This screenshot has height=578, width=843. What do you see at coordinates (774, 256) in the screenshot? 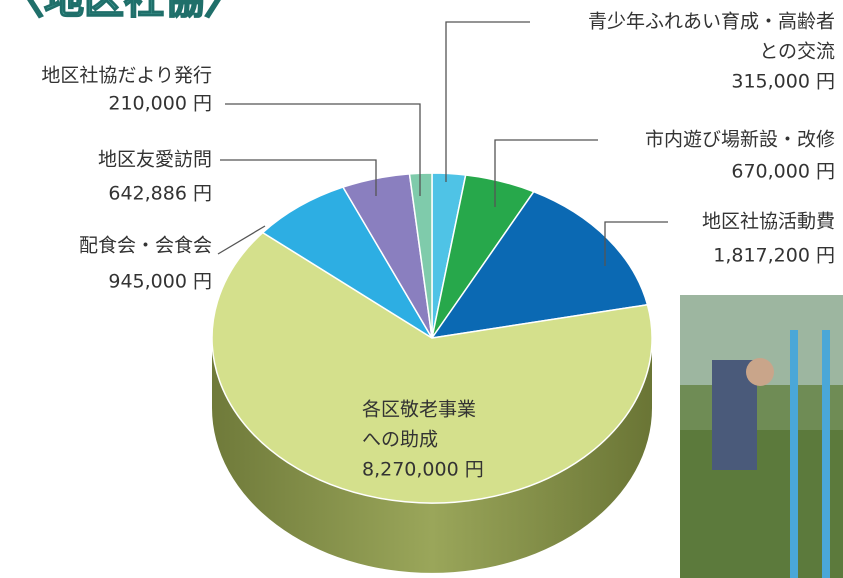
I see `value-label: 1,817,200 円` at bounding box center [774, 256].